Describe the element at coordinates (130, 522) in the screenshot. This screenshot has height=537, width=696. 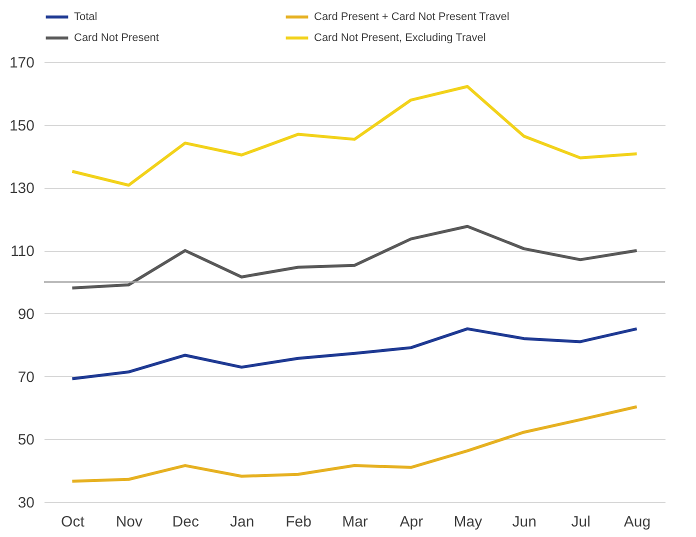
I see `x-tick-label: Nov` at that location.